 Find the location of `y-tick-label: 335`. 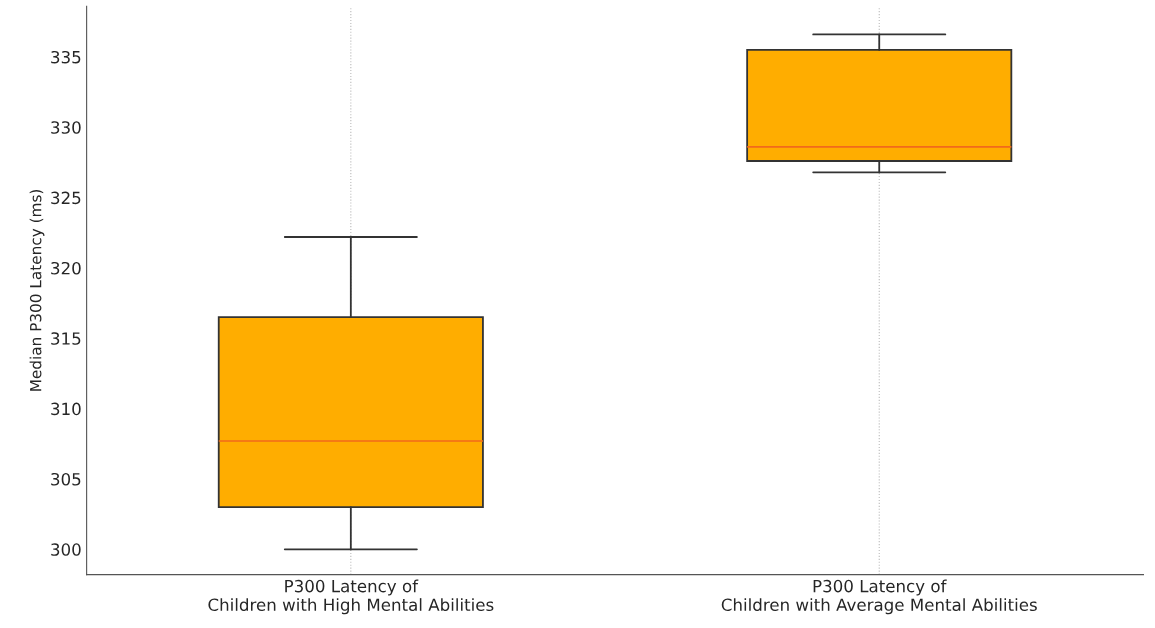

y-tick-label: 335 is located at coordinates (66, 57).